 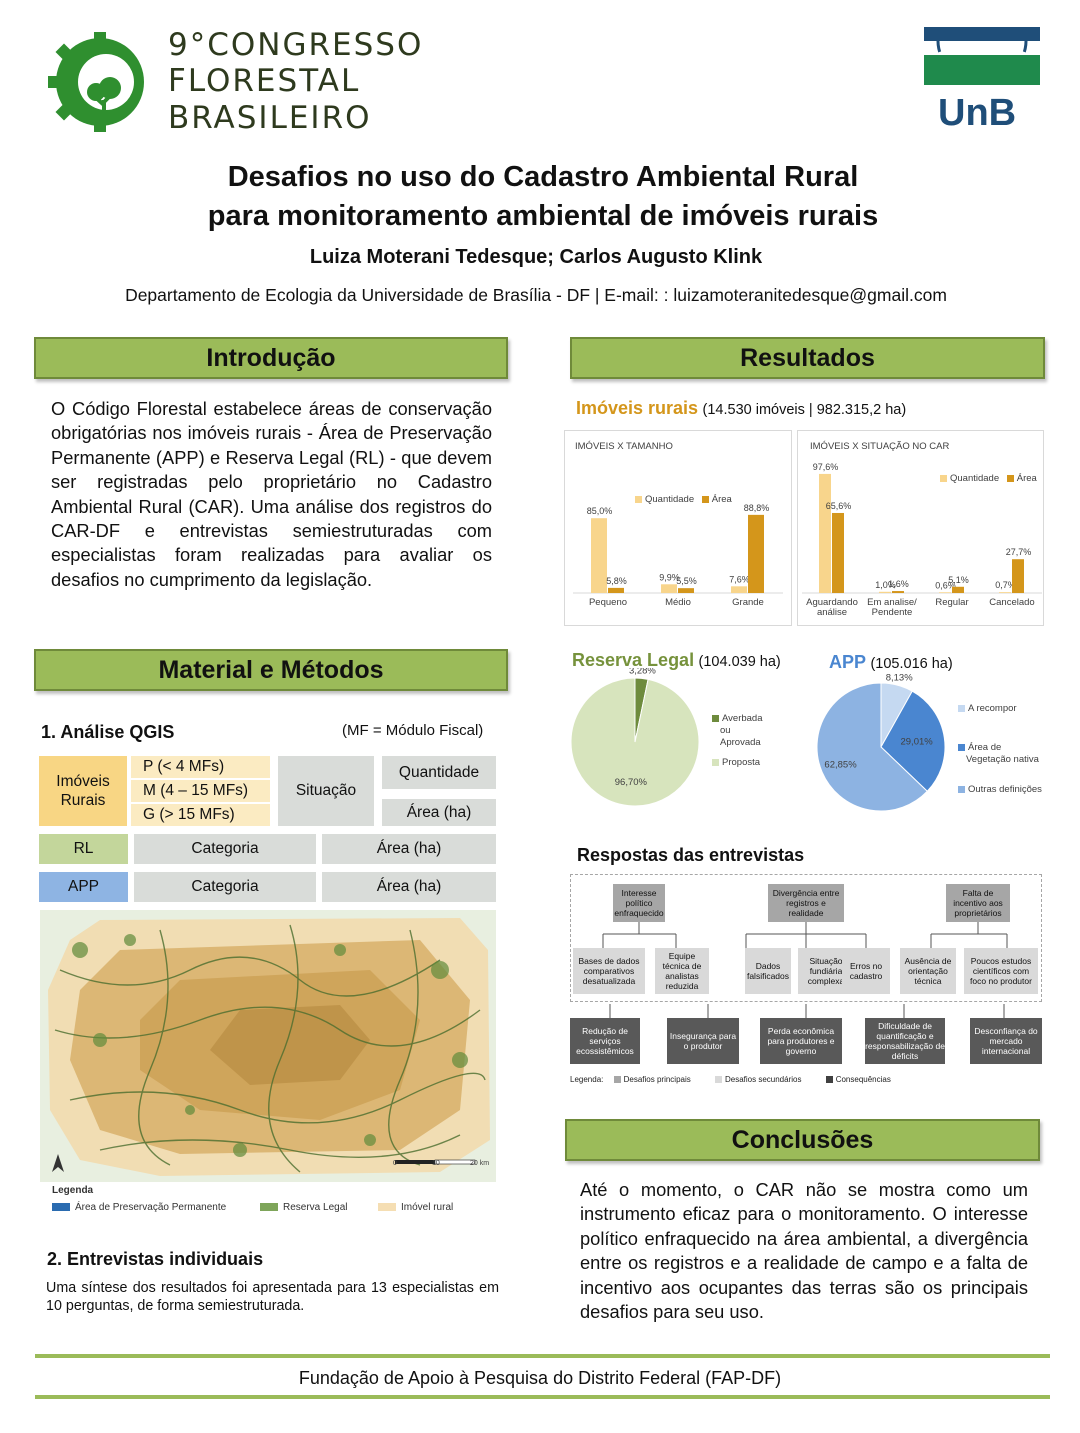 What do you see at coordinates (975, 478) in the screenshot?
I see `chart2-legend-q: Quantidade` at bounding box center [975, 478].